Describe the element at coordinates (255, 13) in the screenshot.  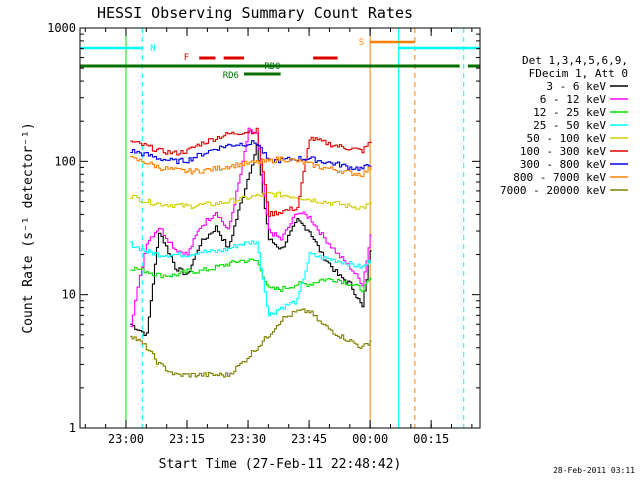
I see `chart-title: HESSI Observing Summary Count Rates` at that location.